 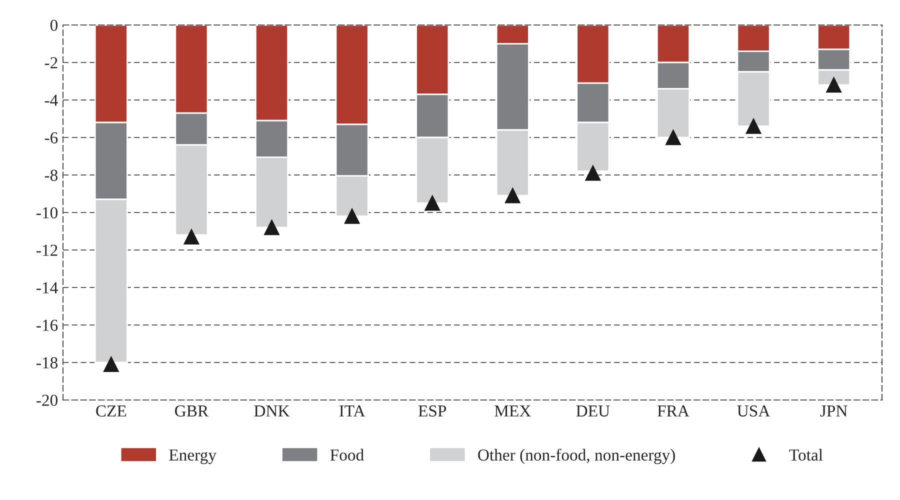 I want to click on legend-label: Other (non-food, non-energy), so click(x=576, y=456).